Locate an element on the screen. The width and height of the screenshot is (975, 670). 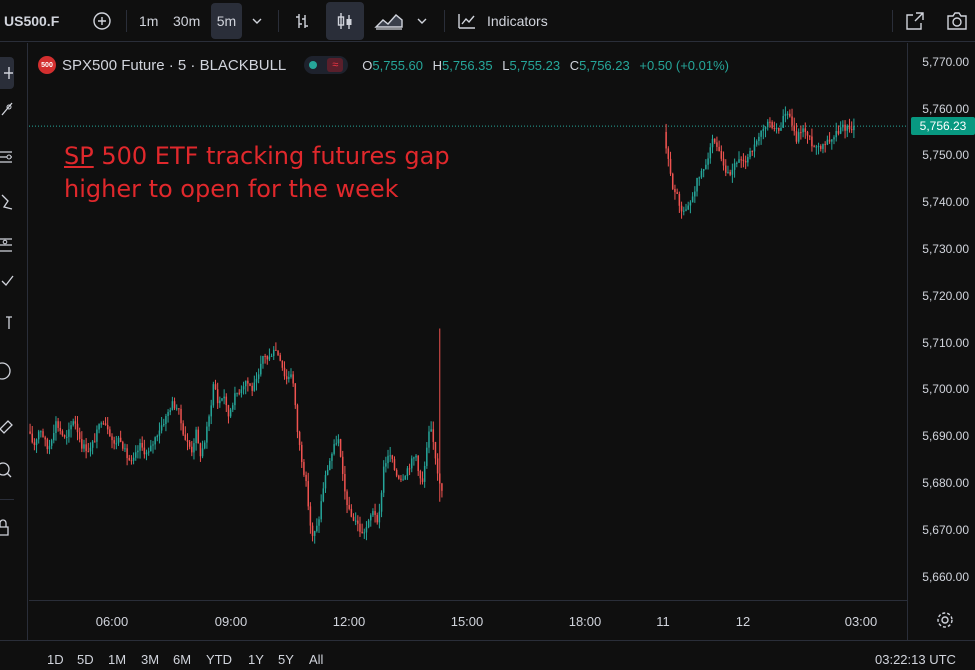
price-axis-label: 5,670.00 is located at coordinates (945, 529).